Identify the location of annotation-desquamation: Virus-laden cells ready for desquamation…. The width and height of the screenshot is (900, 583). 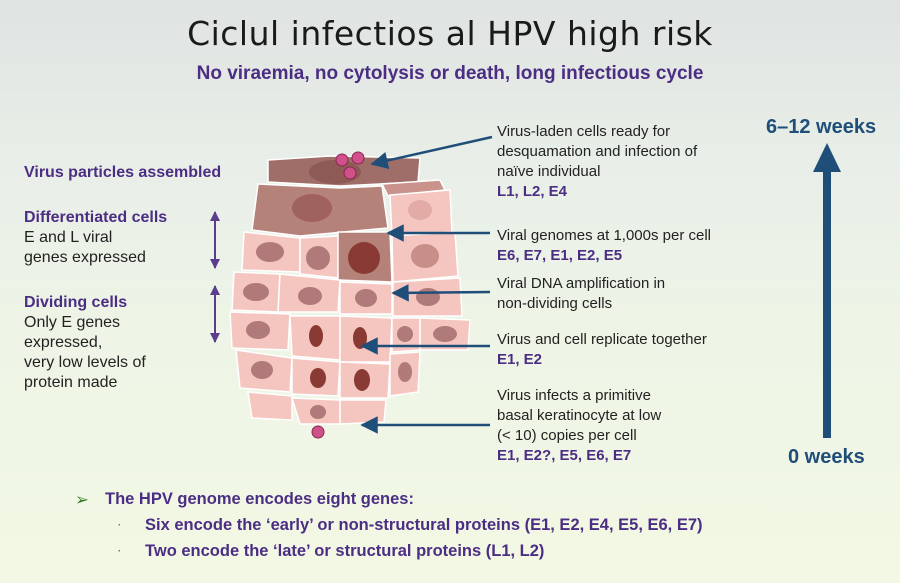
(597, 161).